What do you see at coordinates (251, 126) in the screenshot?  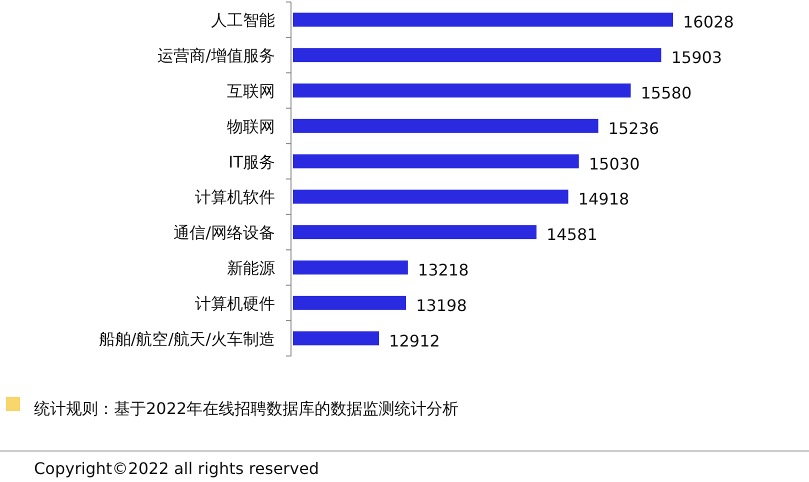 I see `y-tick-label: 物联网` at bounding box center [251, 126].